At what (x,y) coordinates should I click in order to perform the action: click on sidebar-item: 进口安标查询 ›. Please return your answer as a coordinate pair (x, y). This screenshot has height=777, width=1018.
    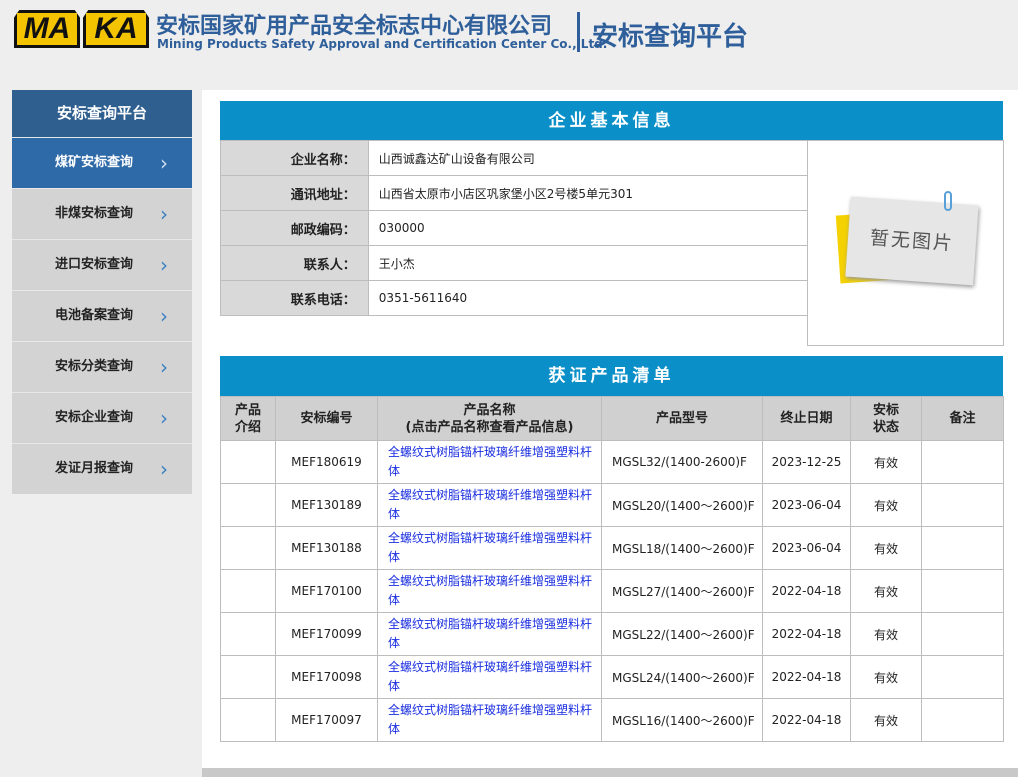
    Looking at the image, I should click on (102, 264).